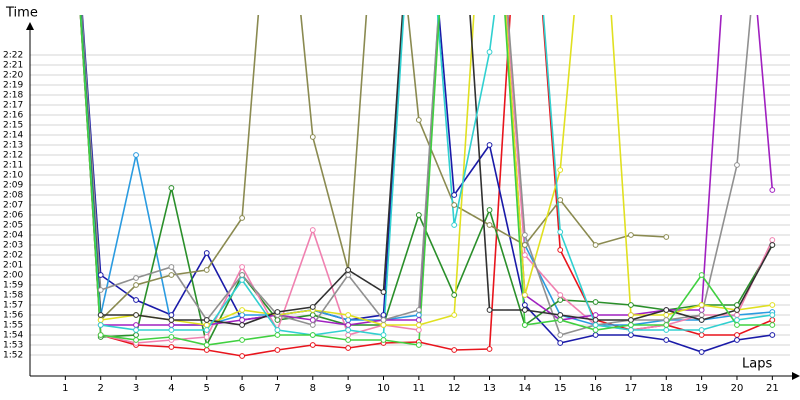 Image resolution: width=800 pixels, height=400 pixels. What do you see at coordinates (13, 66) in the screenshot?
I see `y-tick-label: 2:21` at bounding box center [13, 66].